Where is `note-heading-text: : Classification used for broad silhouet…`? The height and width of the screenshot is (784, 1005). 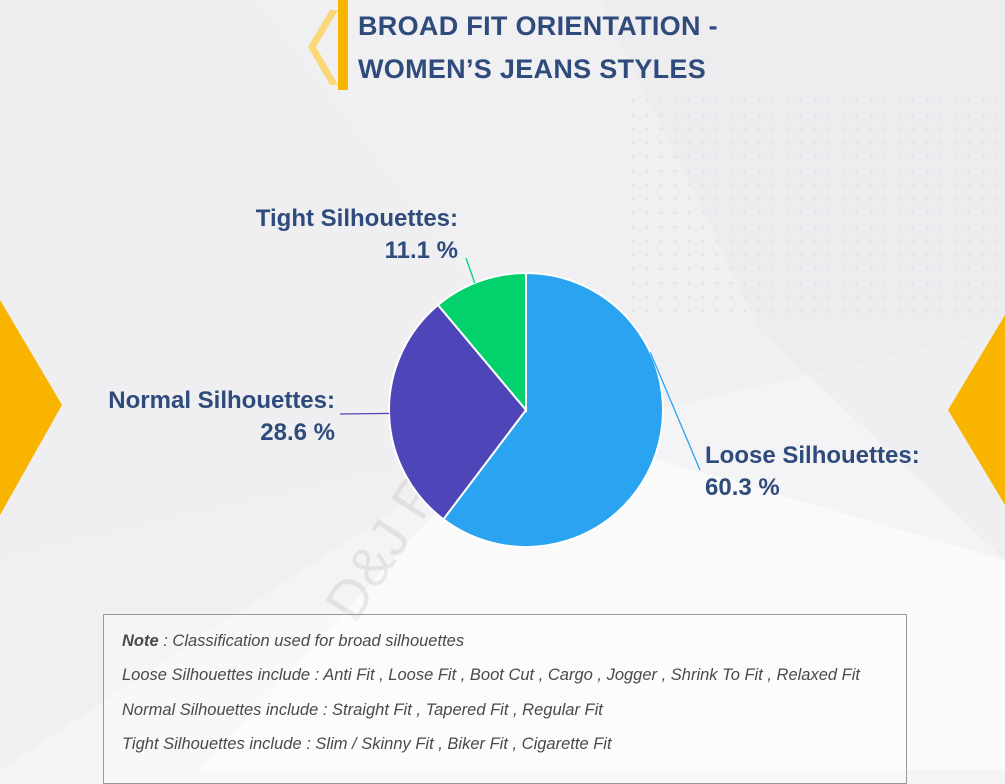 note-heading-text: : Classification used for broad silhouet… is located at coordinates (311, 641).